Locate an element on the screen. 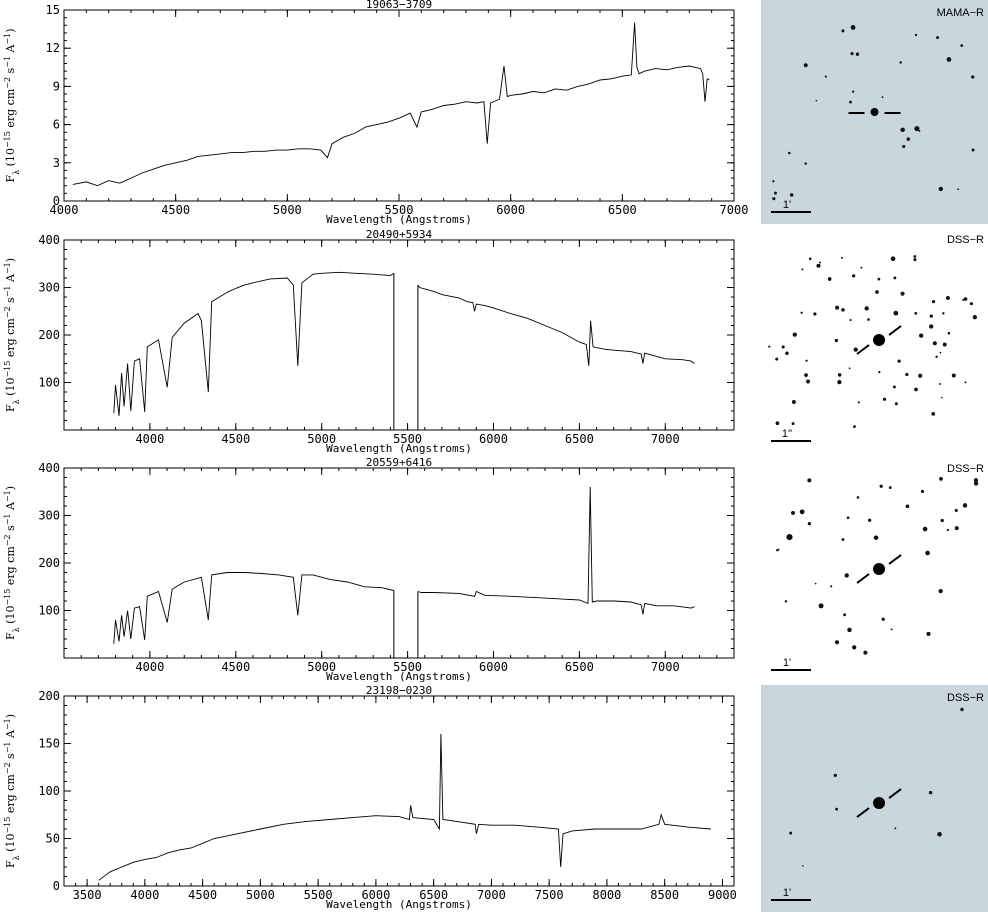 This screenshot has height=912, width=988. y-axis-label-part: s is located at coordinates (10, 757).